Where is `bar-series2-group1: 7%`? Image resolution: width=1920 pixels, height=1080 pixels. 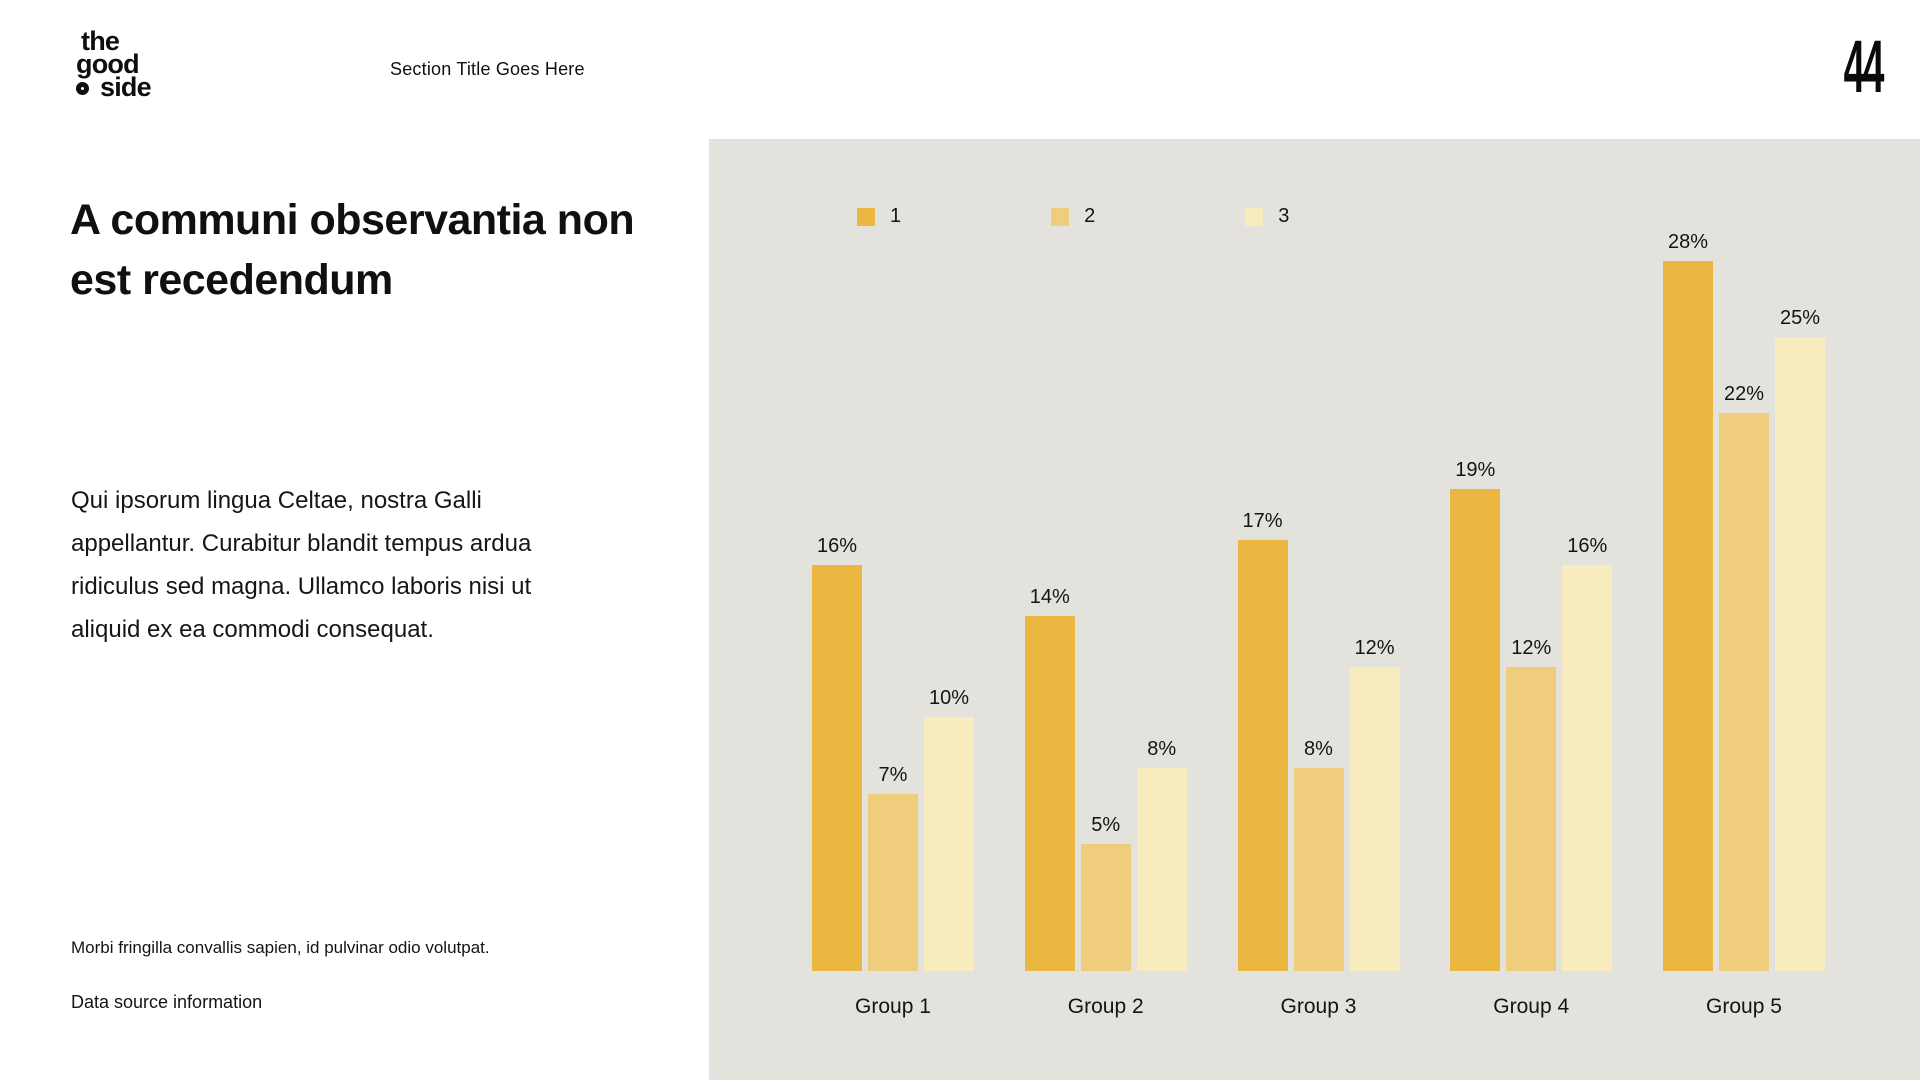 bar-series2-group1: 7% is located at coordinates (893, 867).